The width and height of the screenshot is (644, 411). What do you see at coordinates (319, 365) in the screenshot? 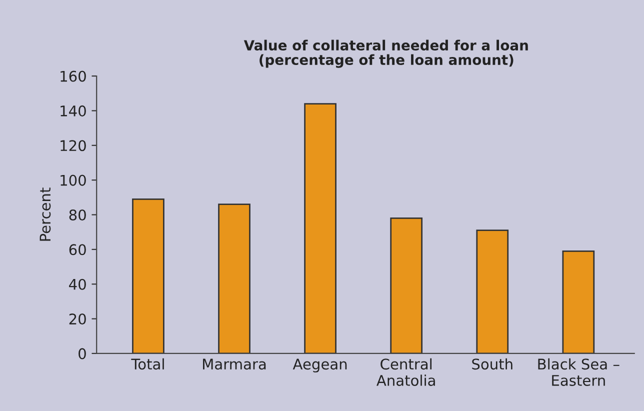
I see `x-tick-label: Aegean` at bounding box center [319, 365].